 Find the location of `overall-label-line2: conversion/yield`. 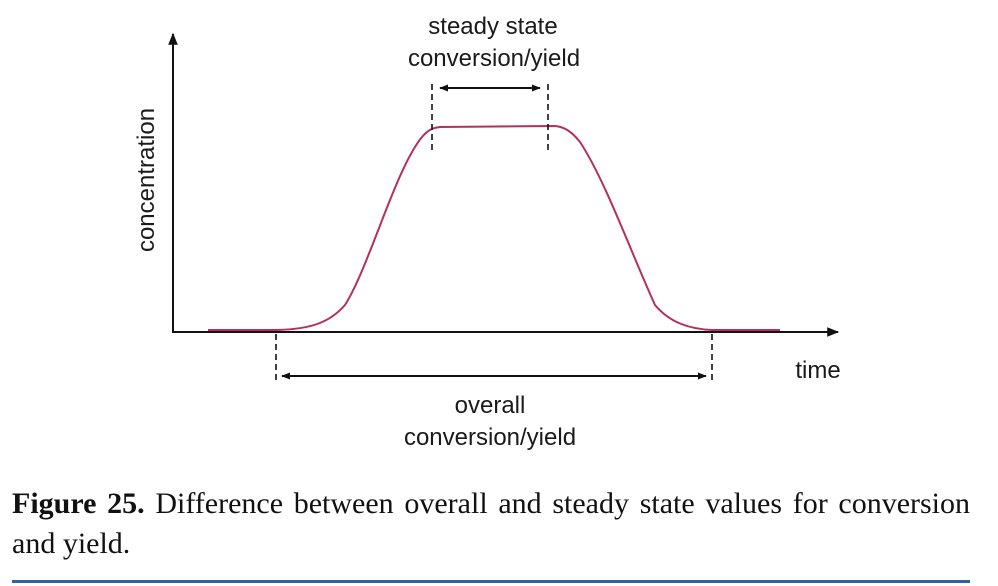

overall-label-line2: conversion/yield is located at coordinates (490, 437).